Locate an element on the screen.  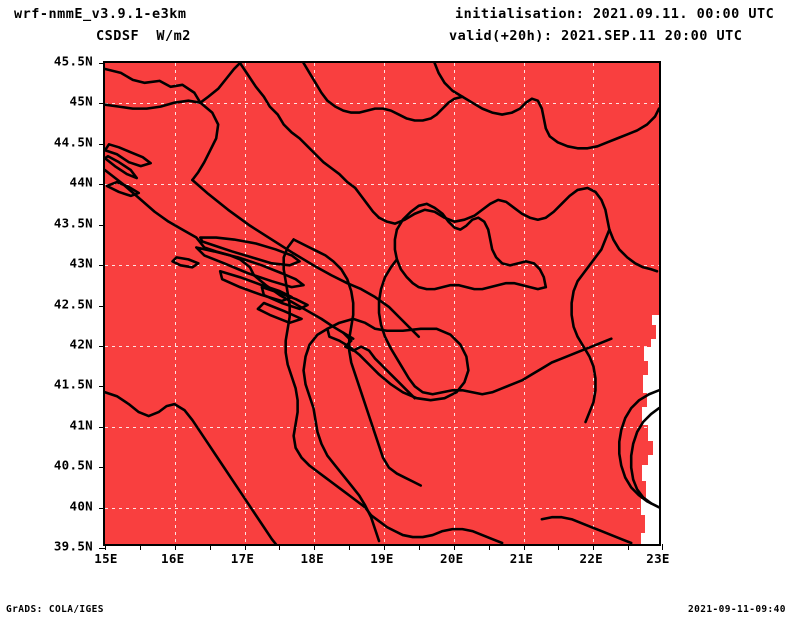
y-tick-label: 42.5N is located at coordinates (73, 303).